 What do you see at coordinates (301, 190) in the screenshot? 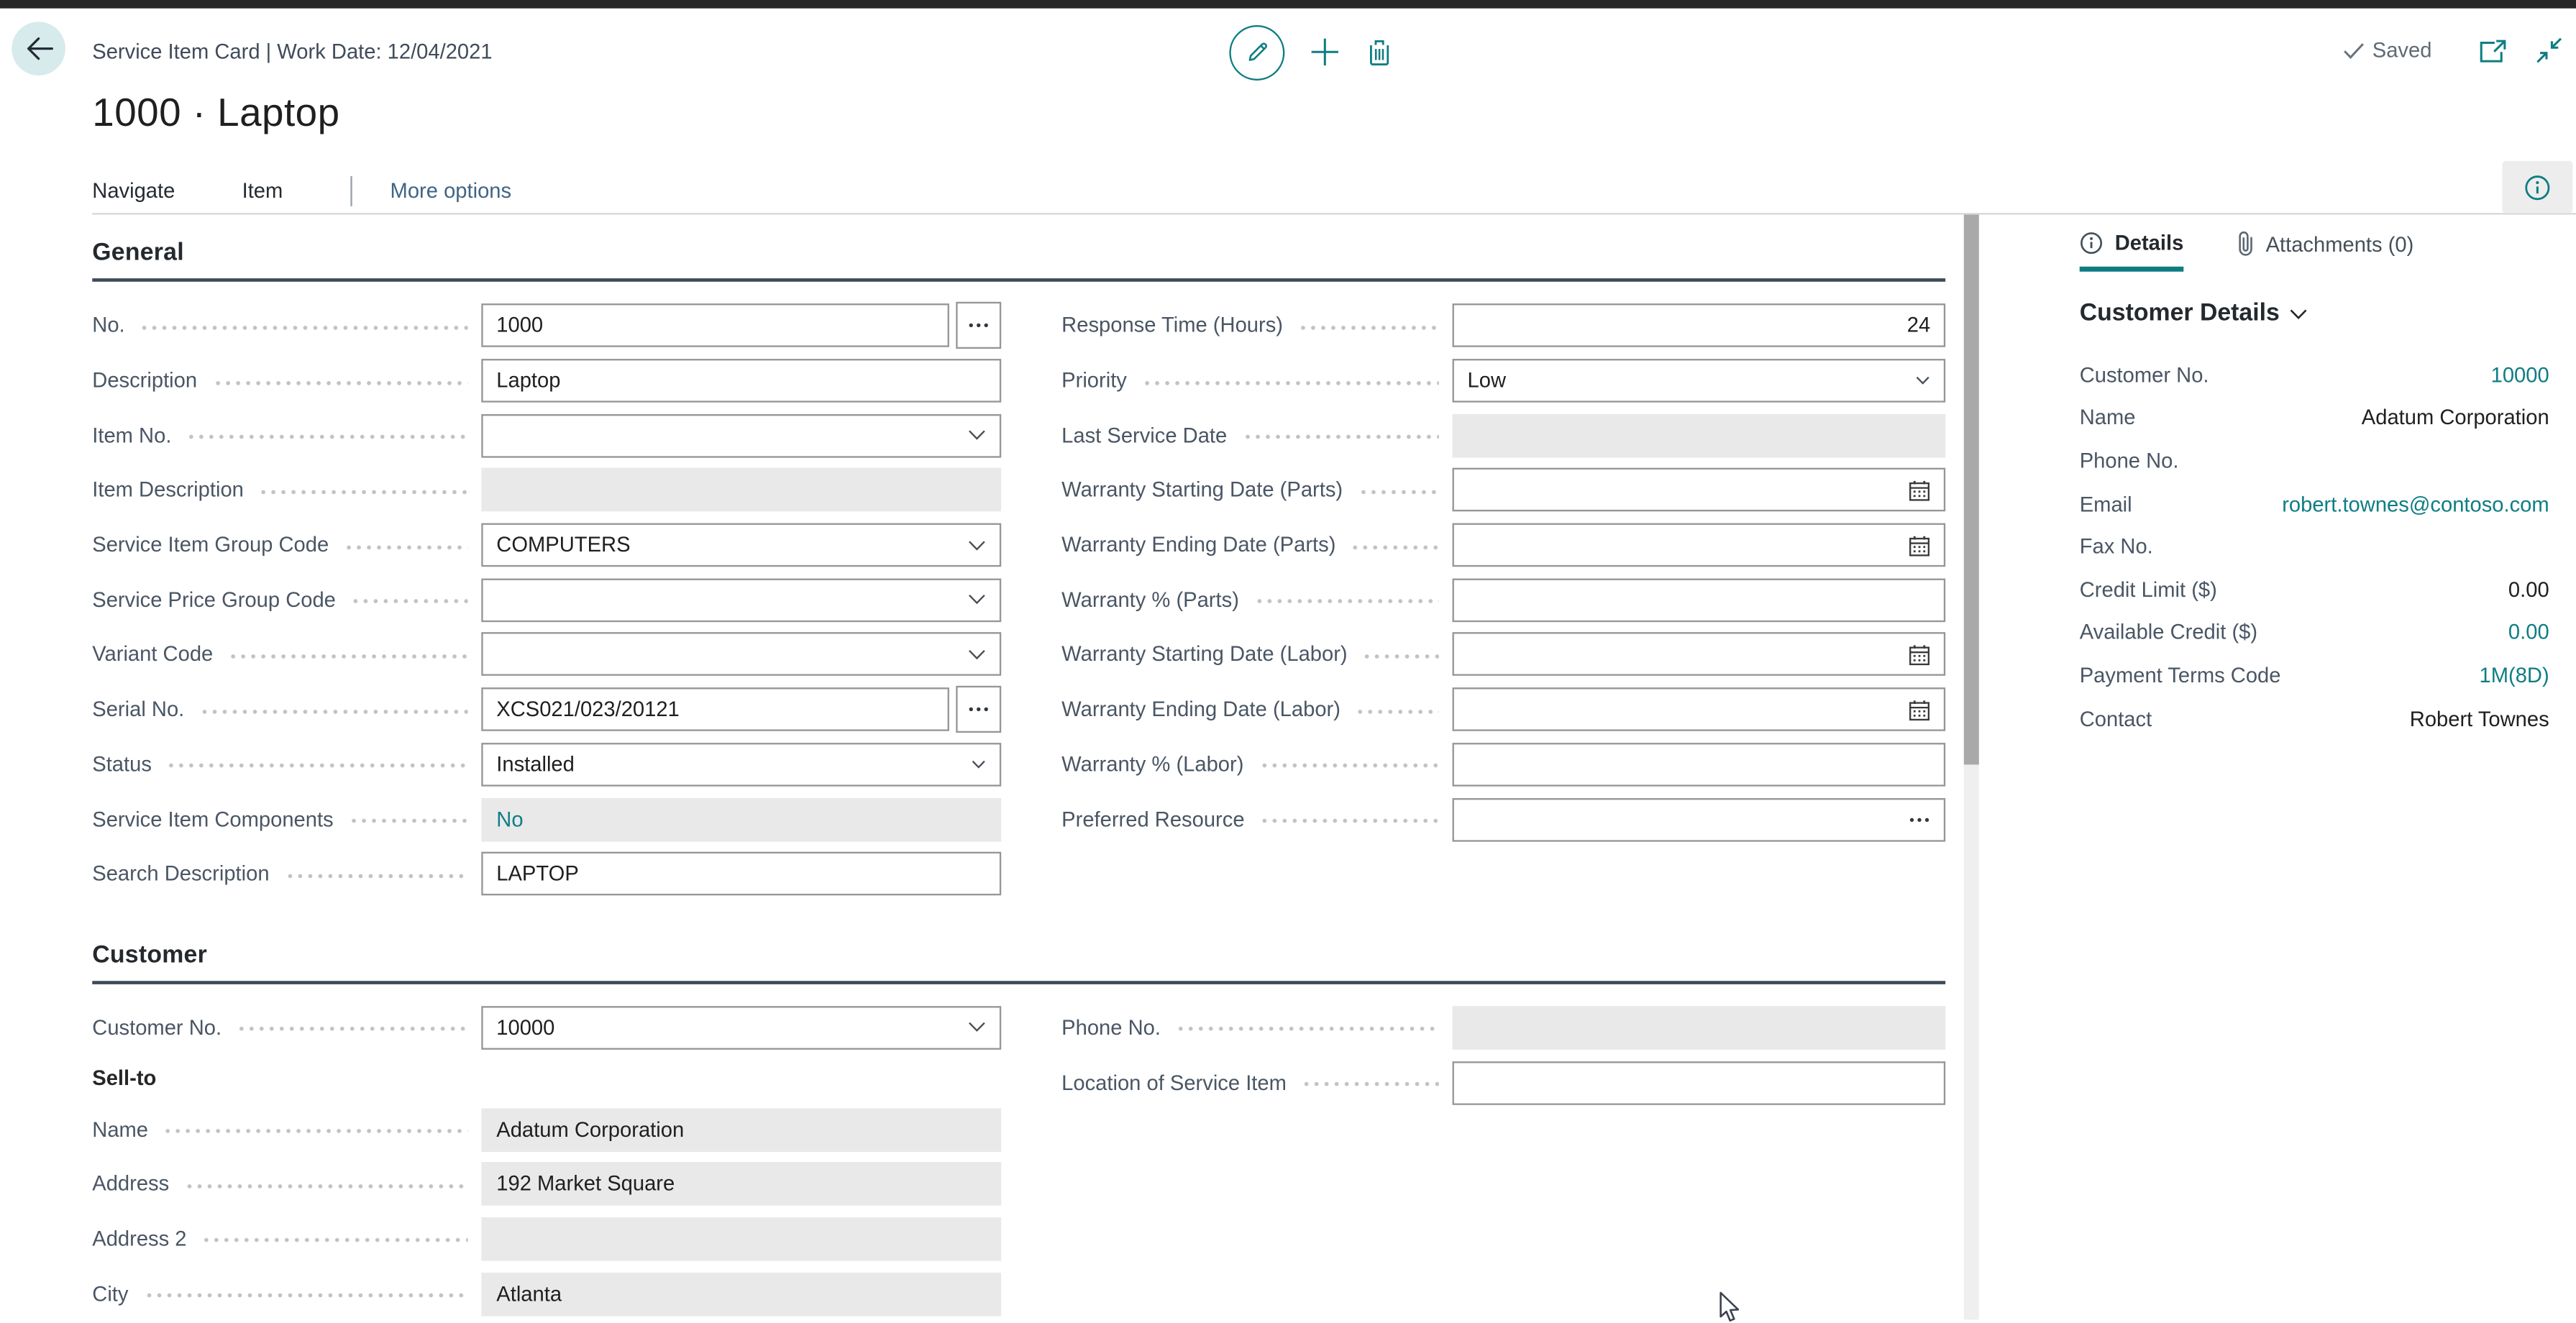
I see `action-bar: Navigate Item More options` at bounding box center [301, 190].